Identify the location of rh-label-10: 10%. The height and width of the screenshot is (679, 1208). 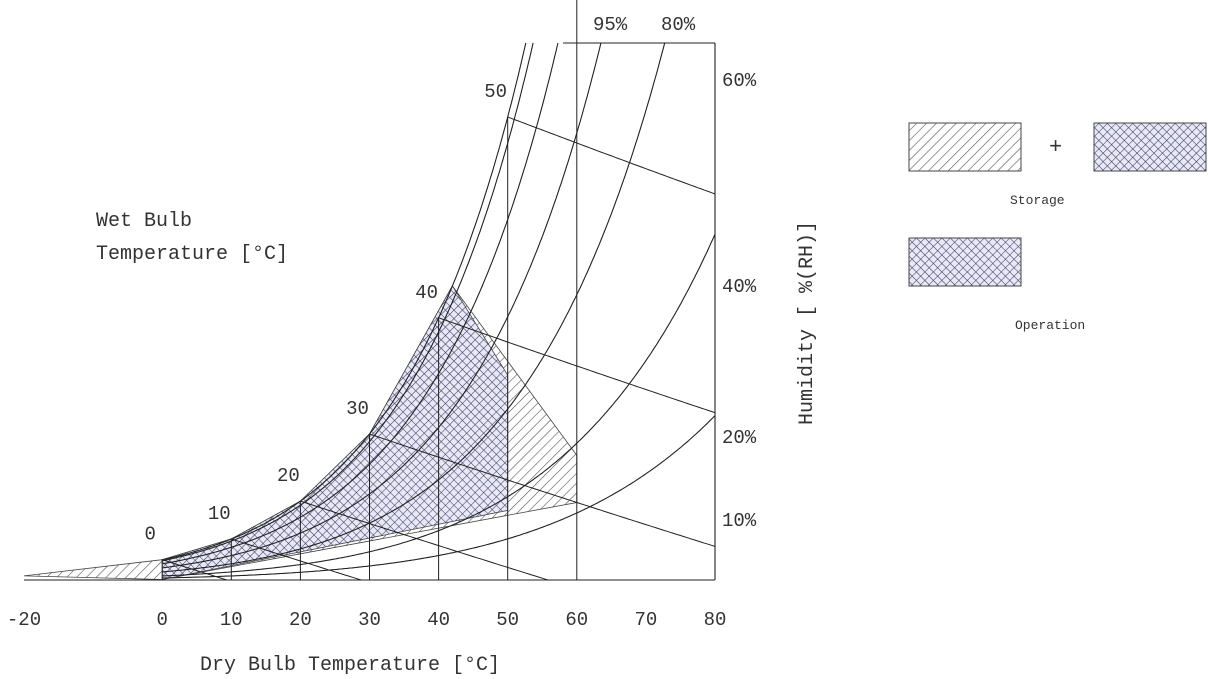
(739, 521).